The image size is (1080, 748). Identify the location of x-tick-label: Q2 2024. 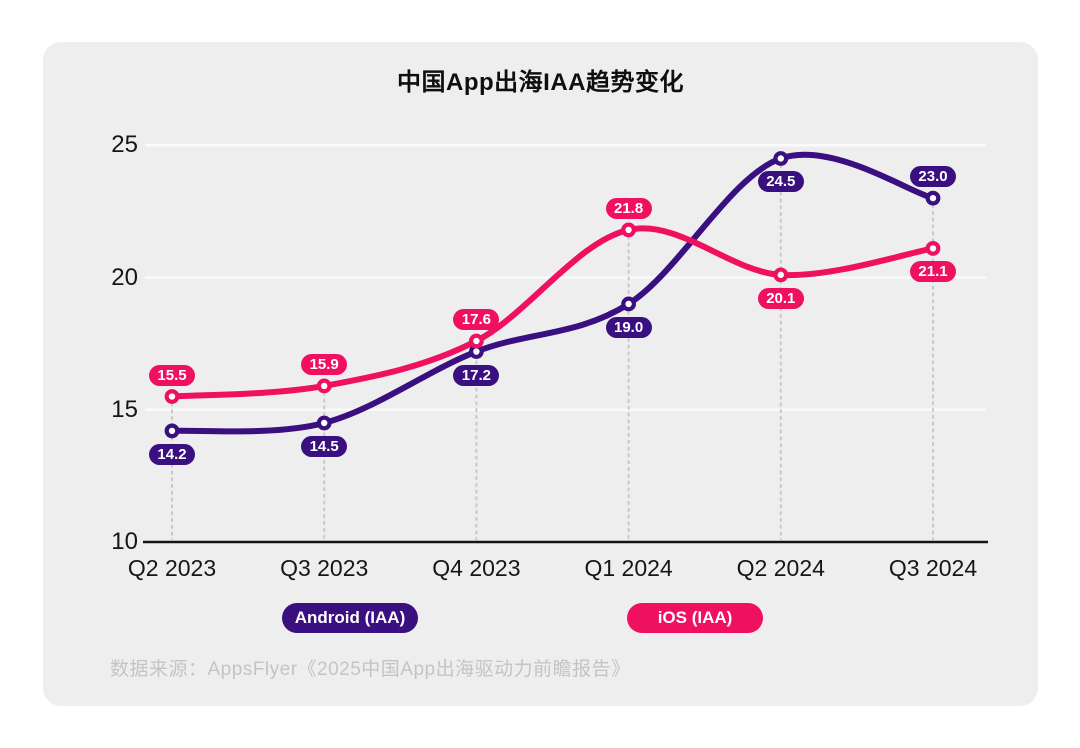
(780, 568).